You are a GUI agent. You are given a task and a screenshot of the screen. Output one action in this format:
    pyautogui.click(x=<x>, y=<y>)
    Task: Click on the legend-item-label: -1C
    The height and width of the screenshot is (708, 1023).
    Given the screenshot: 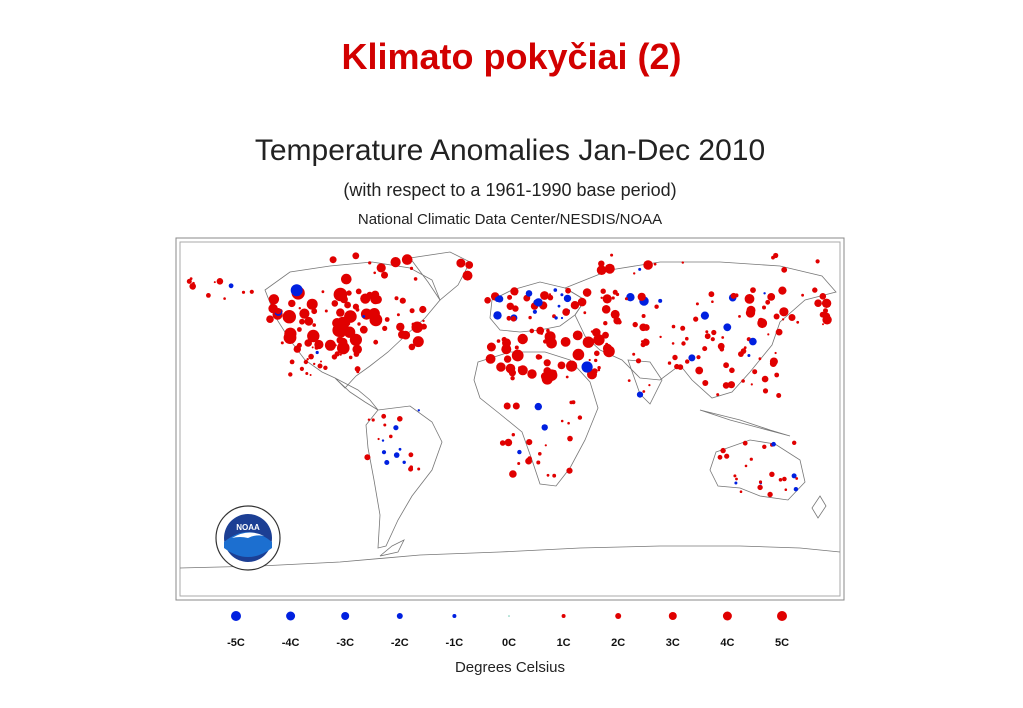 What is the action you would take?
    pyautogui.click(x=455, y=643)
    